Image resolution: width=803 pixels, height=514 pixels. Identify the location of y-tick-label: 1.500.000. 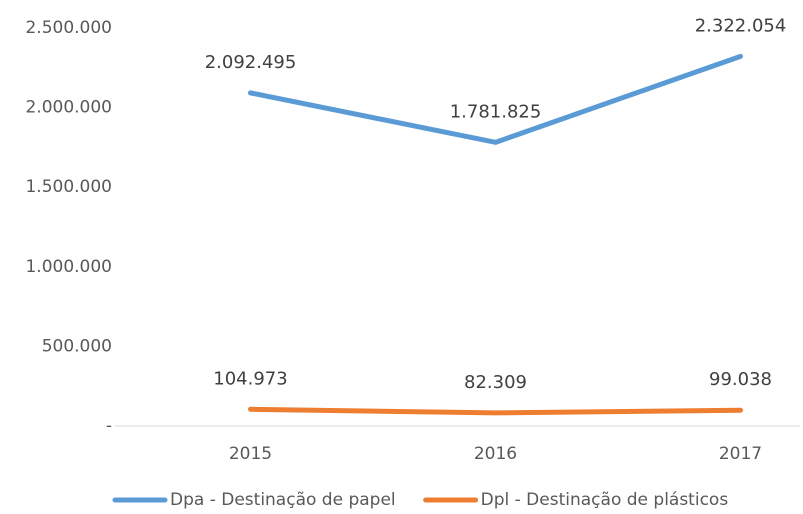
(68, 187).